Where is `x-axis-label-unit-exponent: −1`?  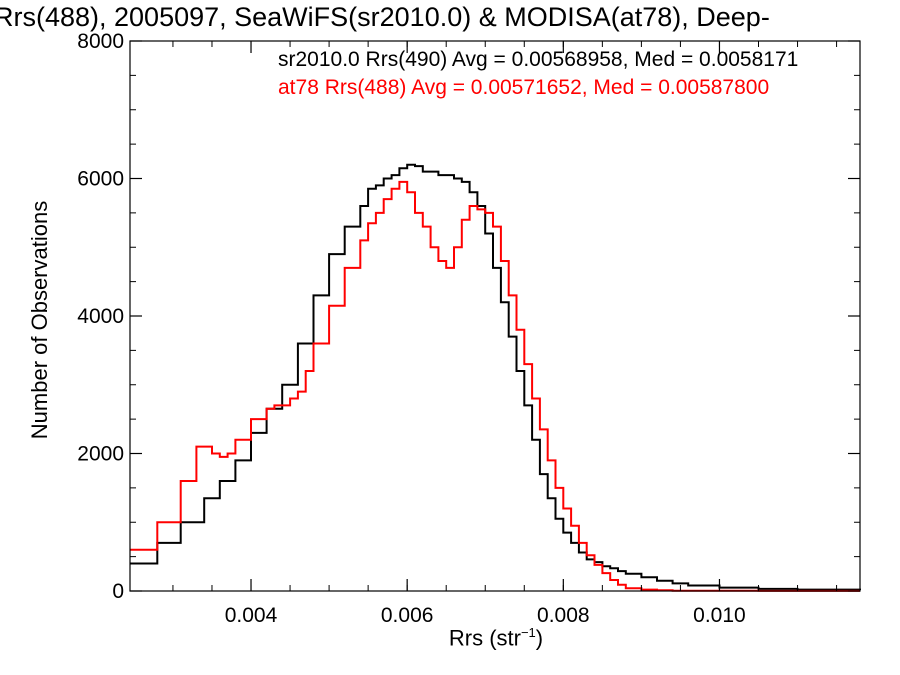 x-axis-label-unit-exponent: −1 is located at coordinates (528, 632).